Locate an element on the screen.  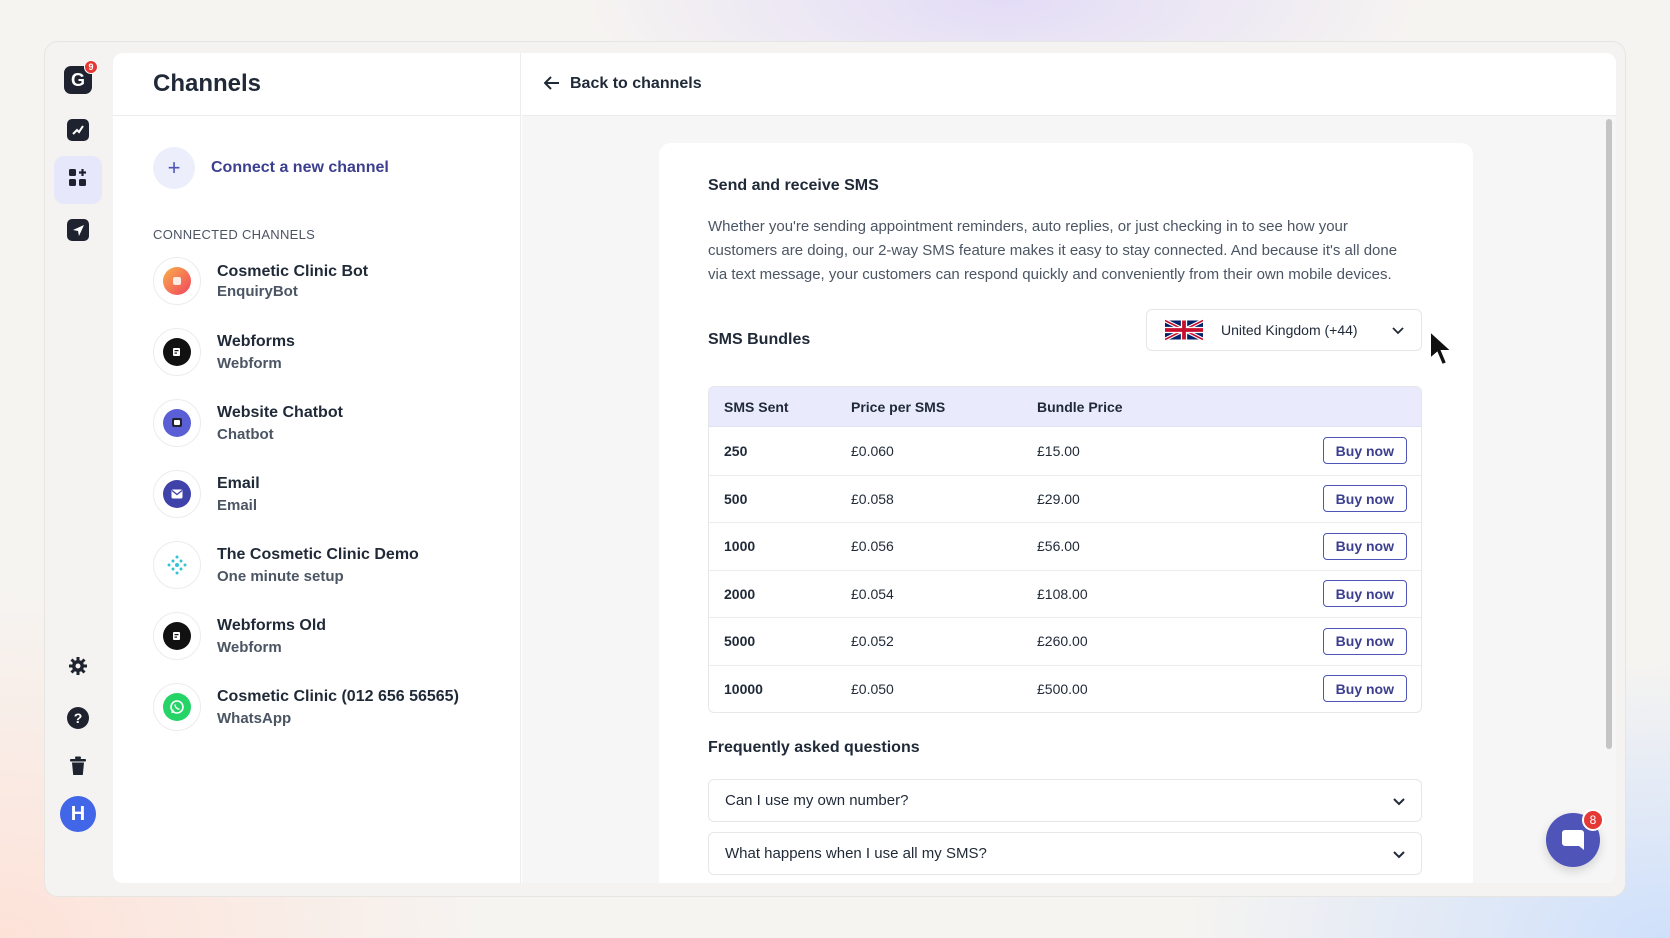
nav-channels is located at coordinates (78, 180).